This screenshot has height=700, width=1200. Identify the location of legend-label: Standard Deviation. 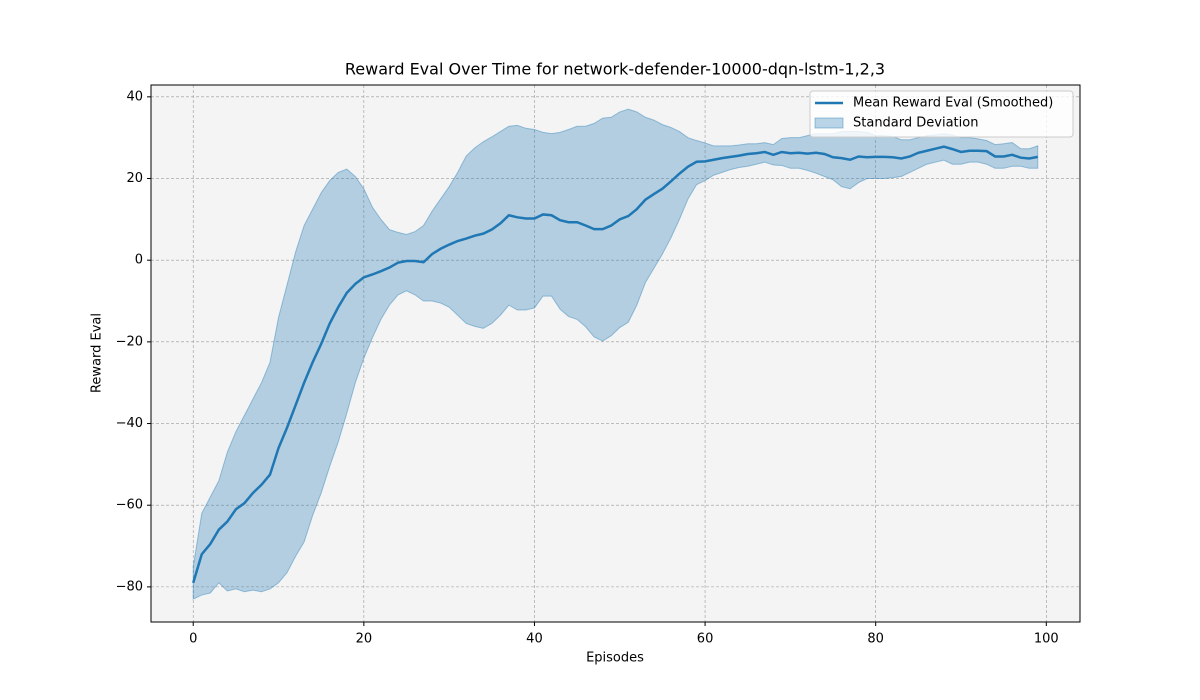
(915, 123).